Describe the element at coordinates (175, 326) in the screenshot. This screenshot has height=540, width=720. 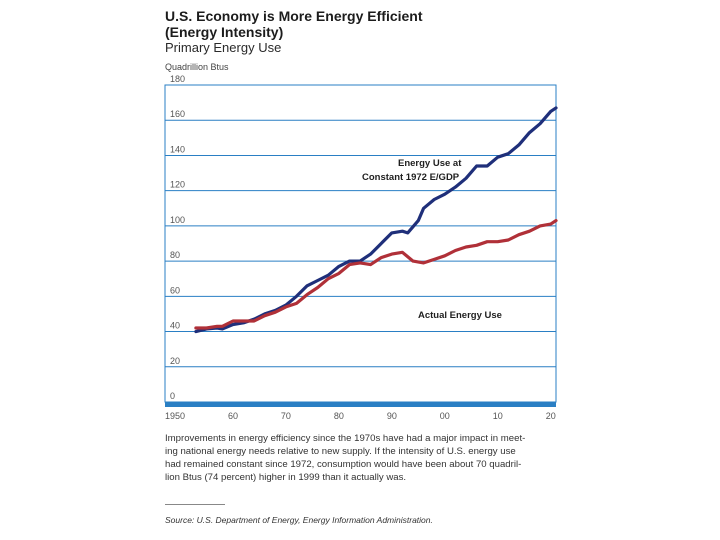
I see `y-tick-label: 40` at that location.